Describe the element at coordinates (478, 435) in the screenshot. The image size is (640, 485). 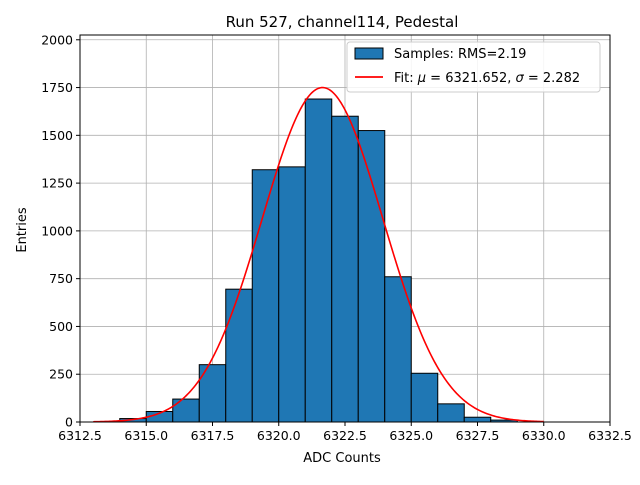
I see `x-tick-label: 6327.5` at that location.